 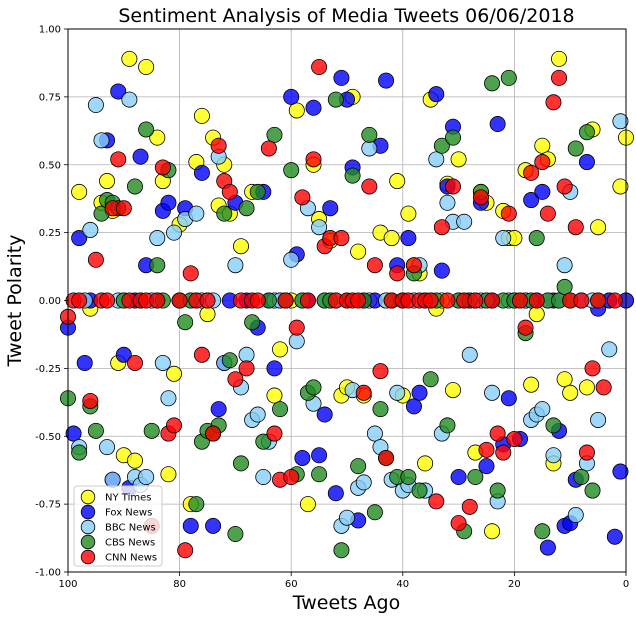 What do you see at coordinates (402, 584) in the screenshot?
I see `x-tick-label: 40` at bounding box center [402, 584].